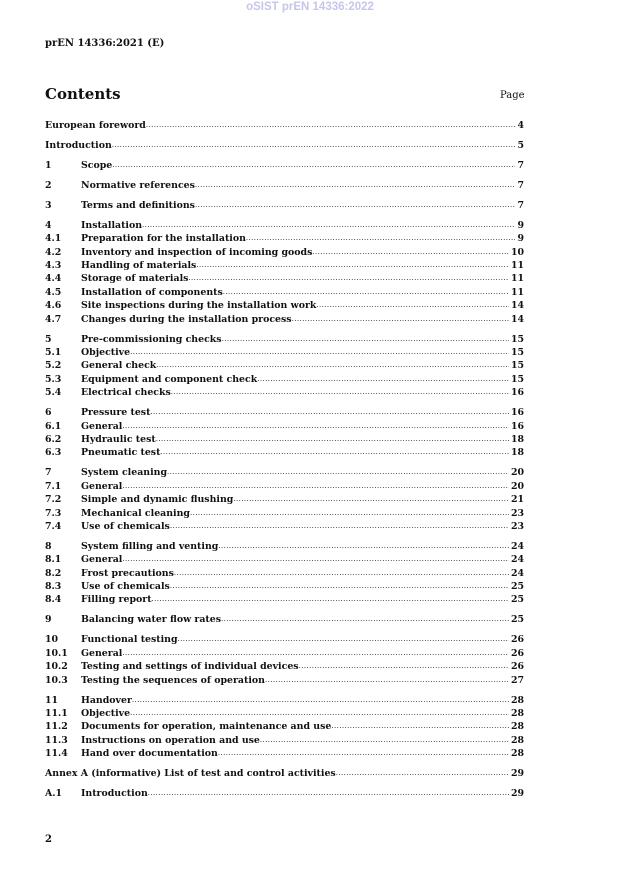 The width and height of the screenshot is (620, 877). What do you see at coordinates (517, 279) in the screenshot?
I see `toc-entry-page: 11` at bounding box center [517, 279].